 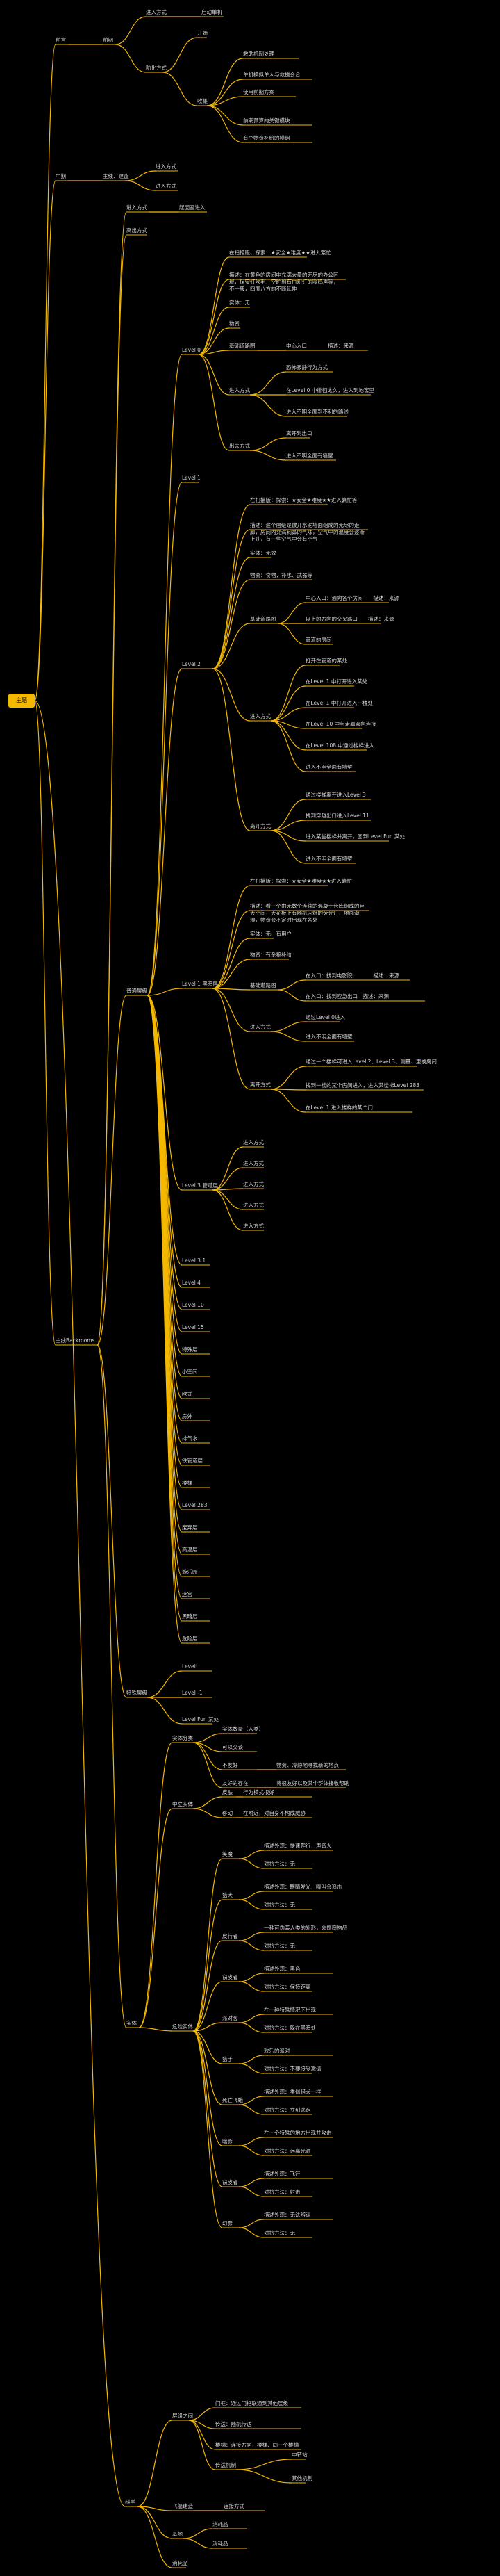 What do you see at coordinates (136, 230) in the screenshot?
I see `map-node: 高出方式` at bounding box center [136, 230].